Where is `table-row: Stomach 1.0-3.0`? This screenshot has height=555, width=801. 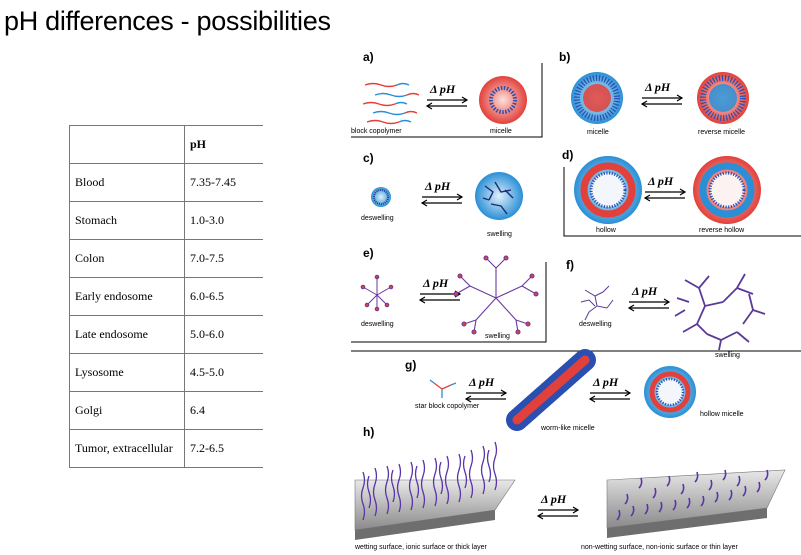 table-row: Stomach 1.0-3.0 is located at coordinates (166, 220).